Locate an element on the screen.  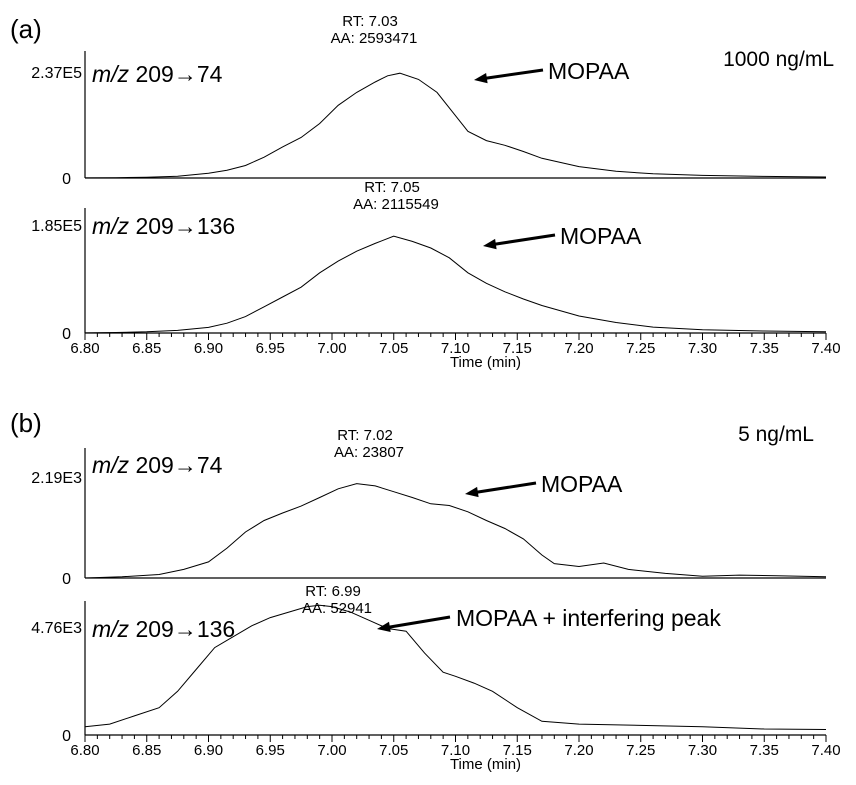
panel-b-label: (b) is located at coordinates (26, 423).